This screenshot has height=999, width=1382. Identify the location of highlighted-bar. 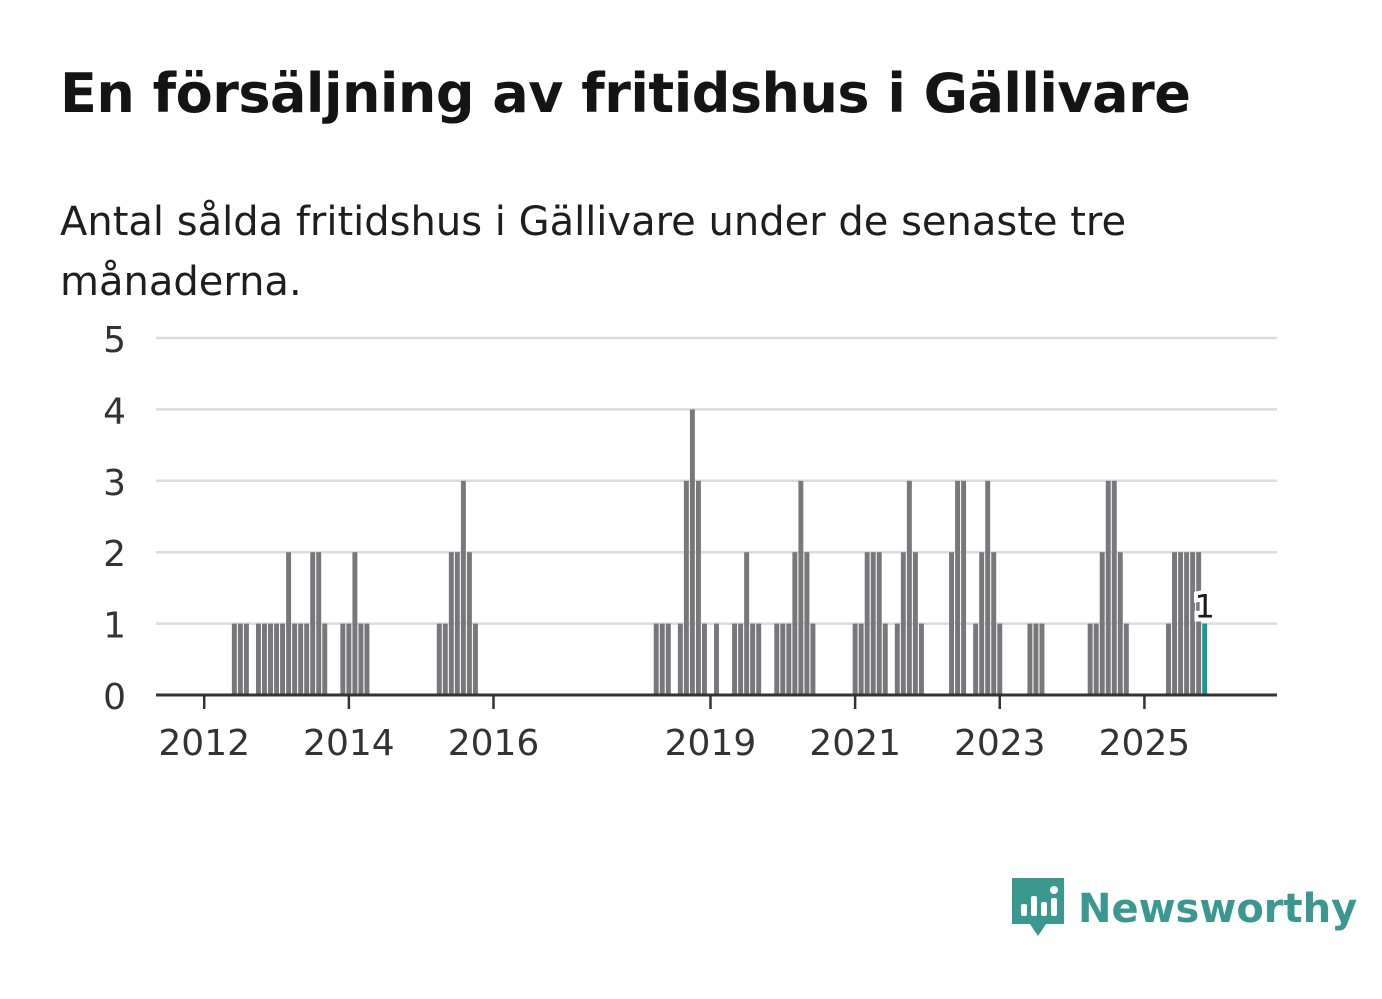
(1205, 659).